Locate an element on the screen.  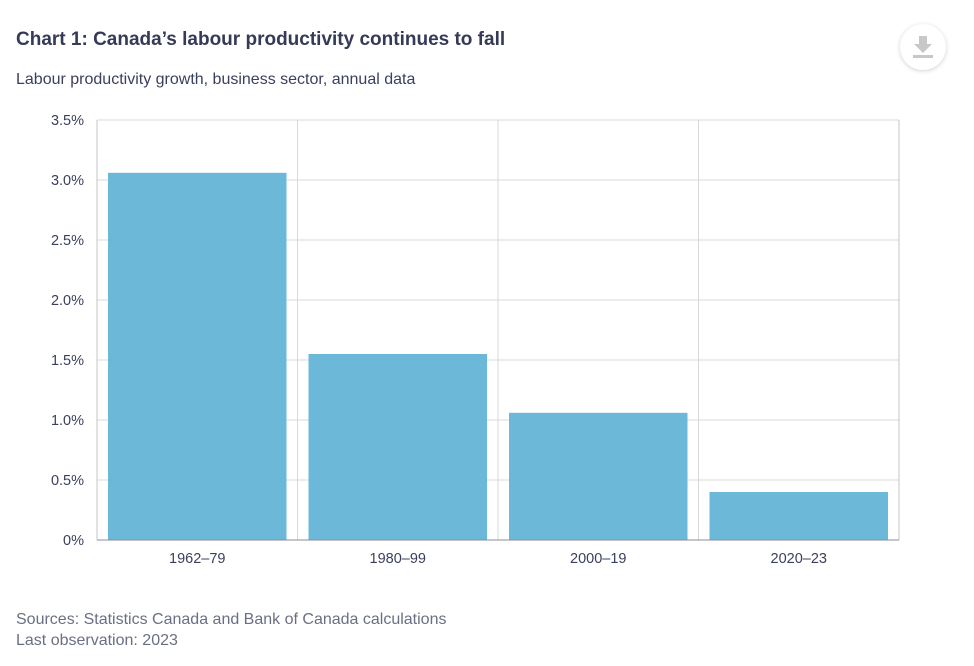
x-tick-label: 1962–79 is located at coordinates (197, 559).